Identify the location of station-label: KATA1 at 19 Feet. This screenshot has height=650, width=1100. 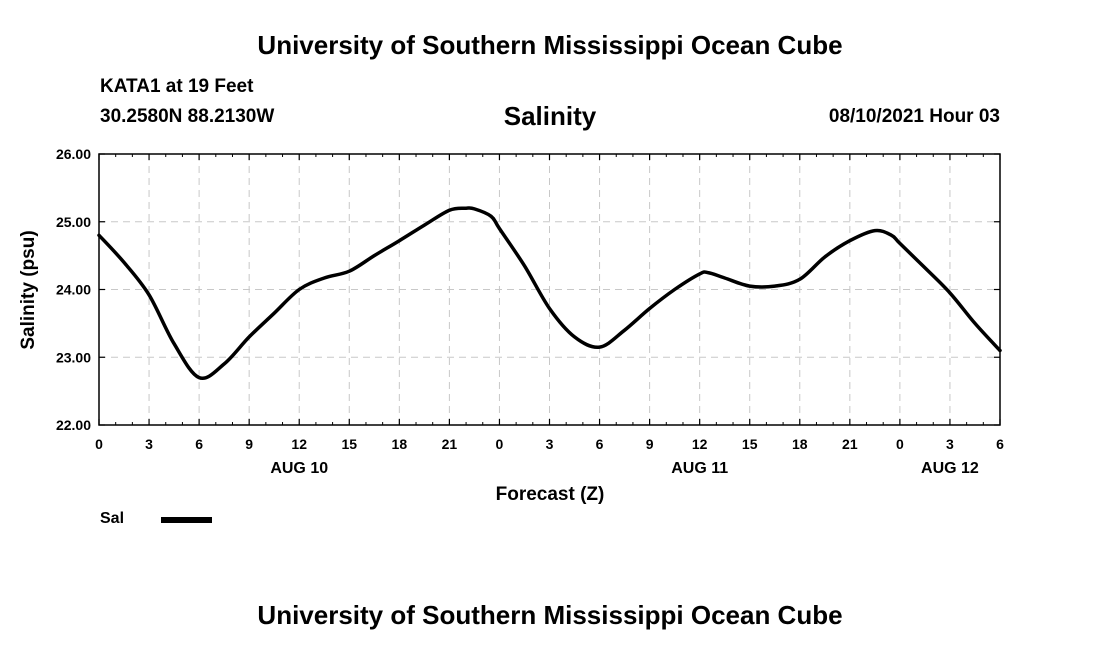
(177, 86).